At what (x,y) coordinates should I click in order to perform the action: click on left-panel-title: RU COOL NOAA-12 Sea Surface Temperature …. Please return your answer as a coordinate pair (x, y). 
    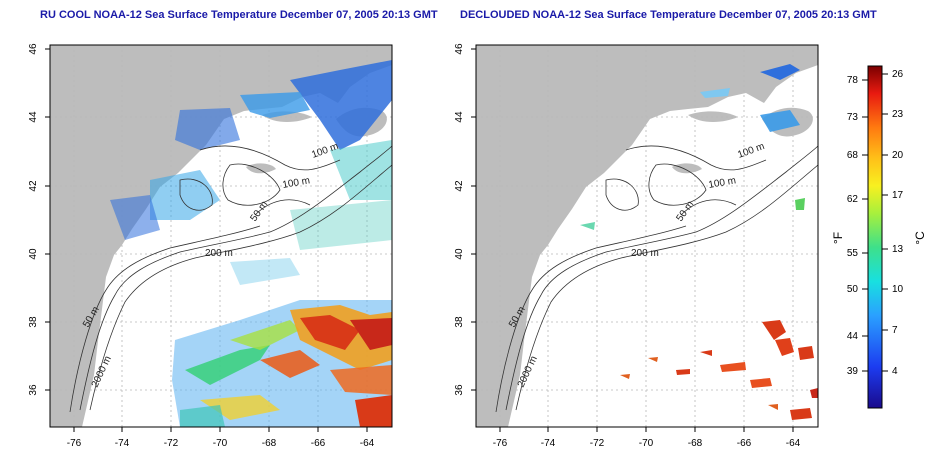
    Looking at the image, I should click on (239, 15).